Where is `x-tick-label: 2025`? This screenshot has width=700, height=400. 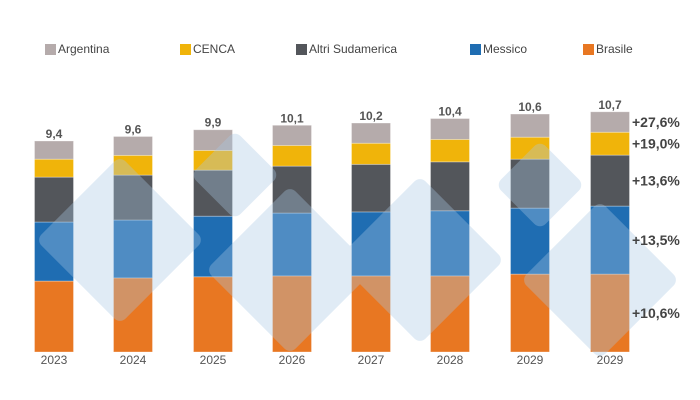
x-tick-label: 2025 is located at coordinates (213, 360).